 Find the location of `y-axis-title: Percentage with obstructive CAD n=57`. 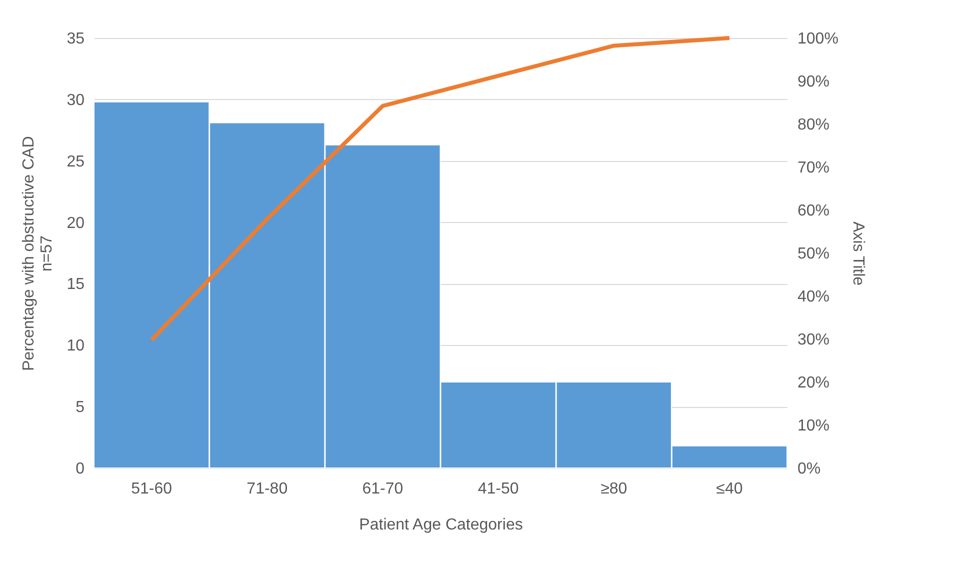

y-axis-title: Percentage with obstructive CAD n=57 is located at coordinates (38, 253).